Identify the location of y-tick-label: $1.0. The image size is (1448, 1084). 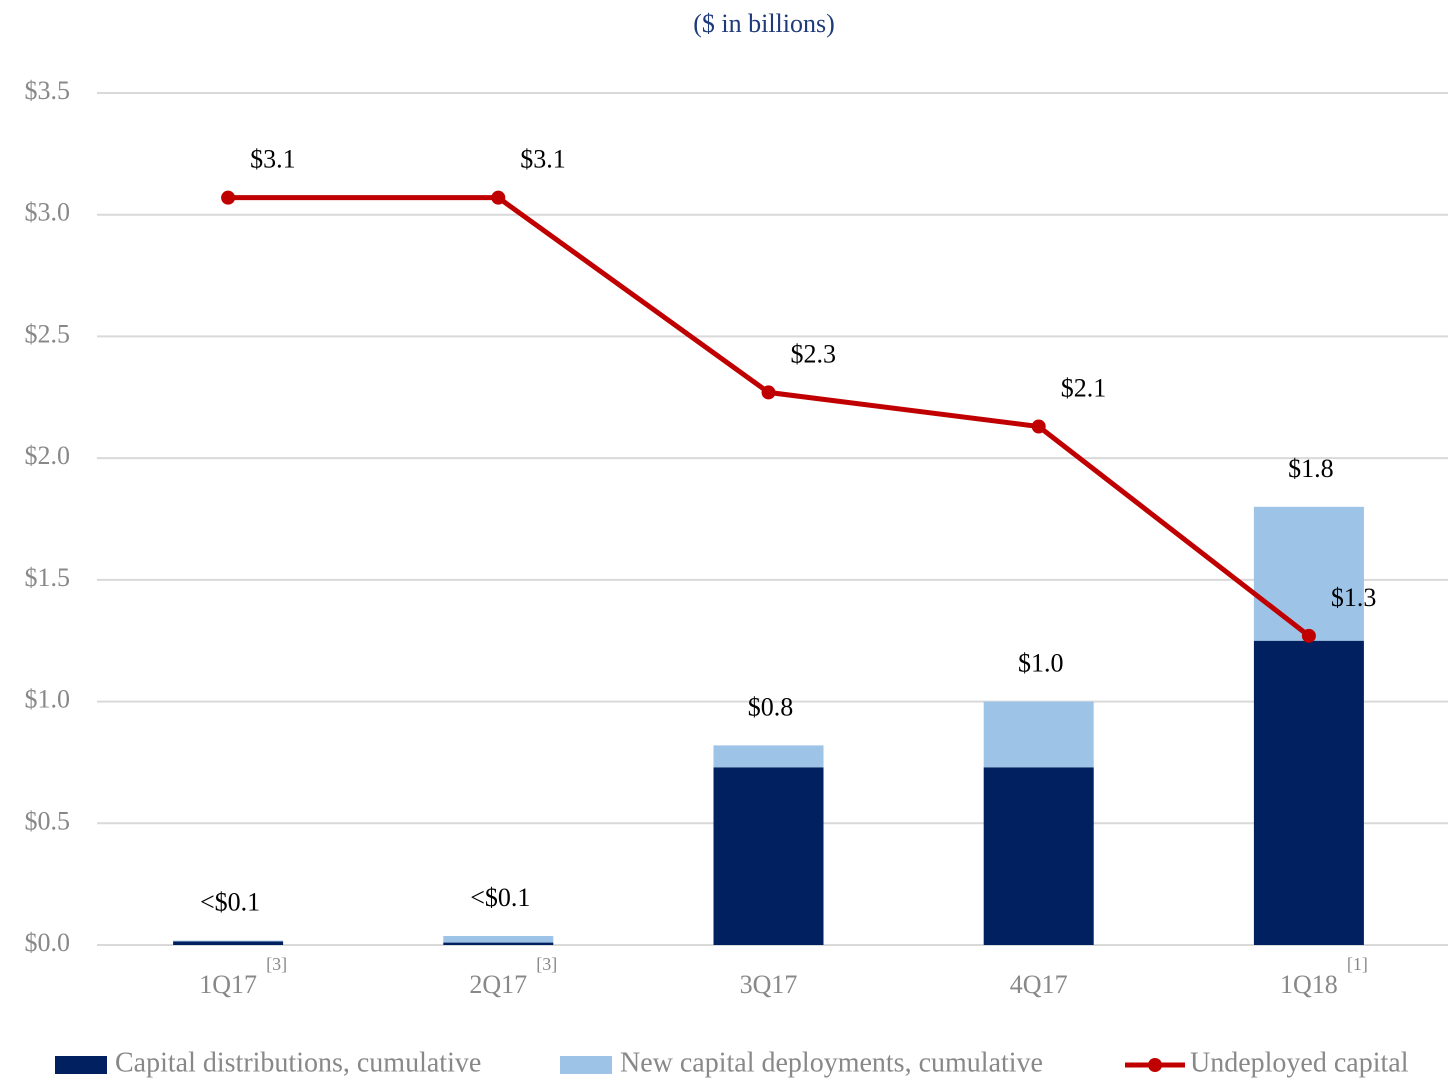
(48, 699).